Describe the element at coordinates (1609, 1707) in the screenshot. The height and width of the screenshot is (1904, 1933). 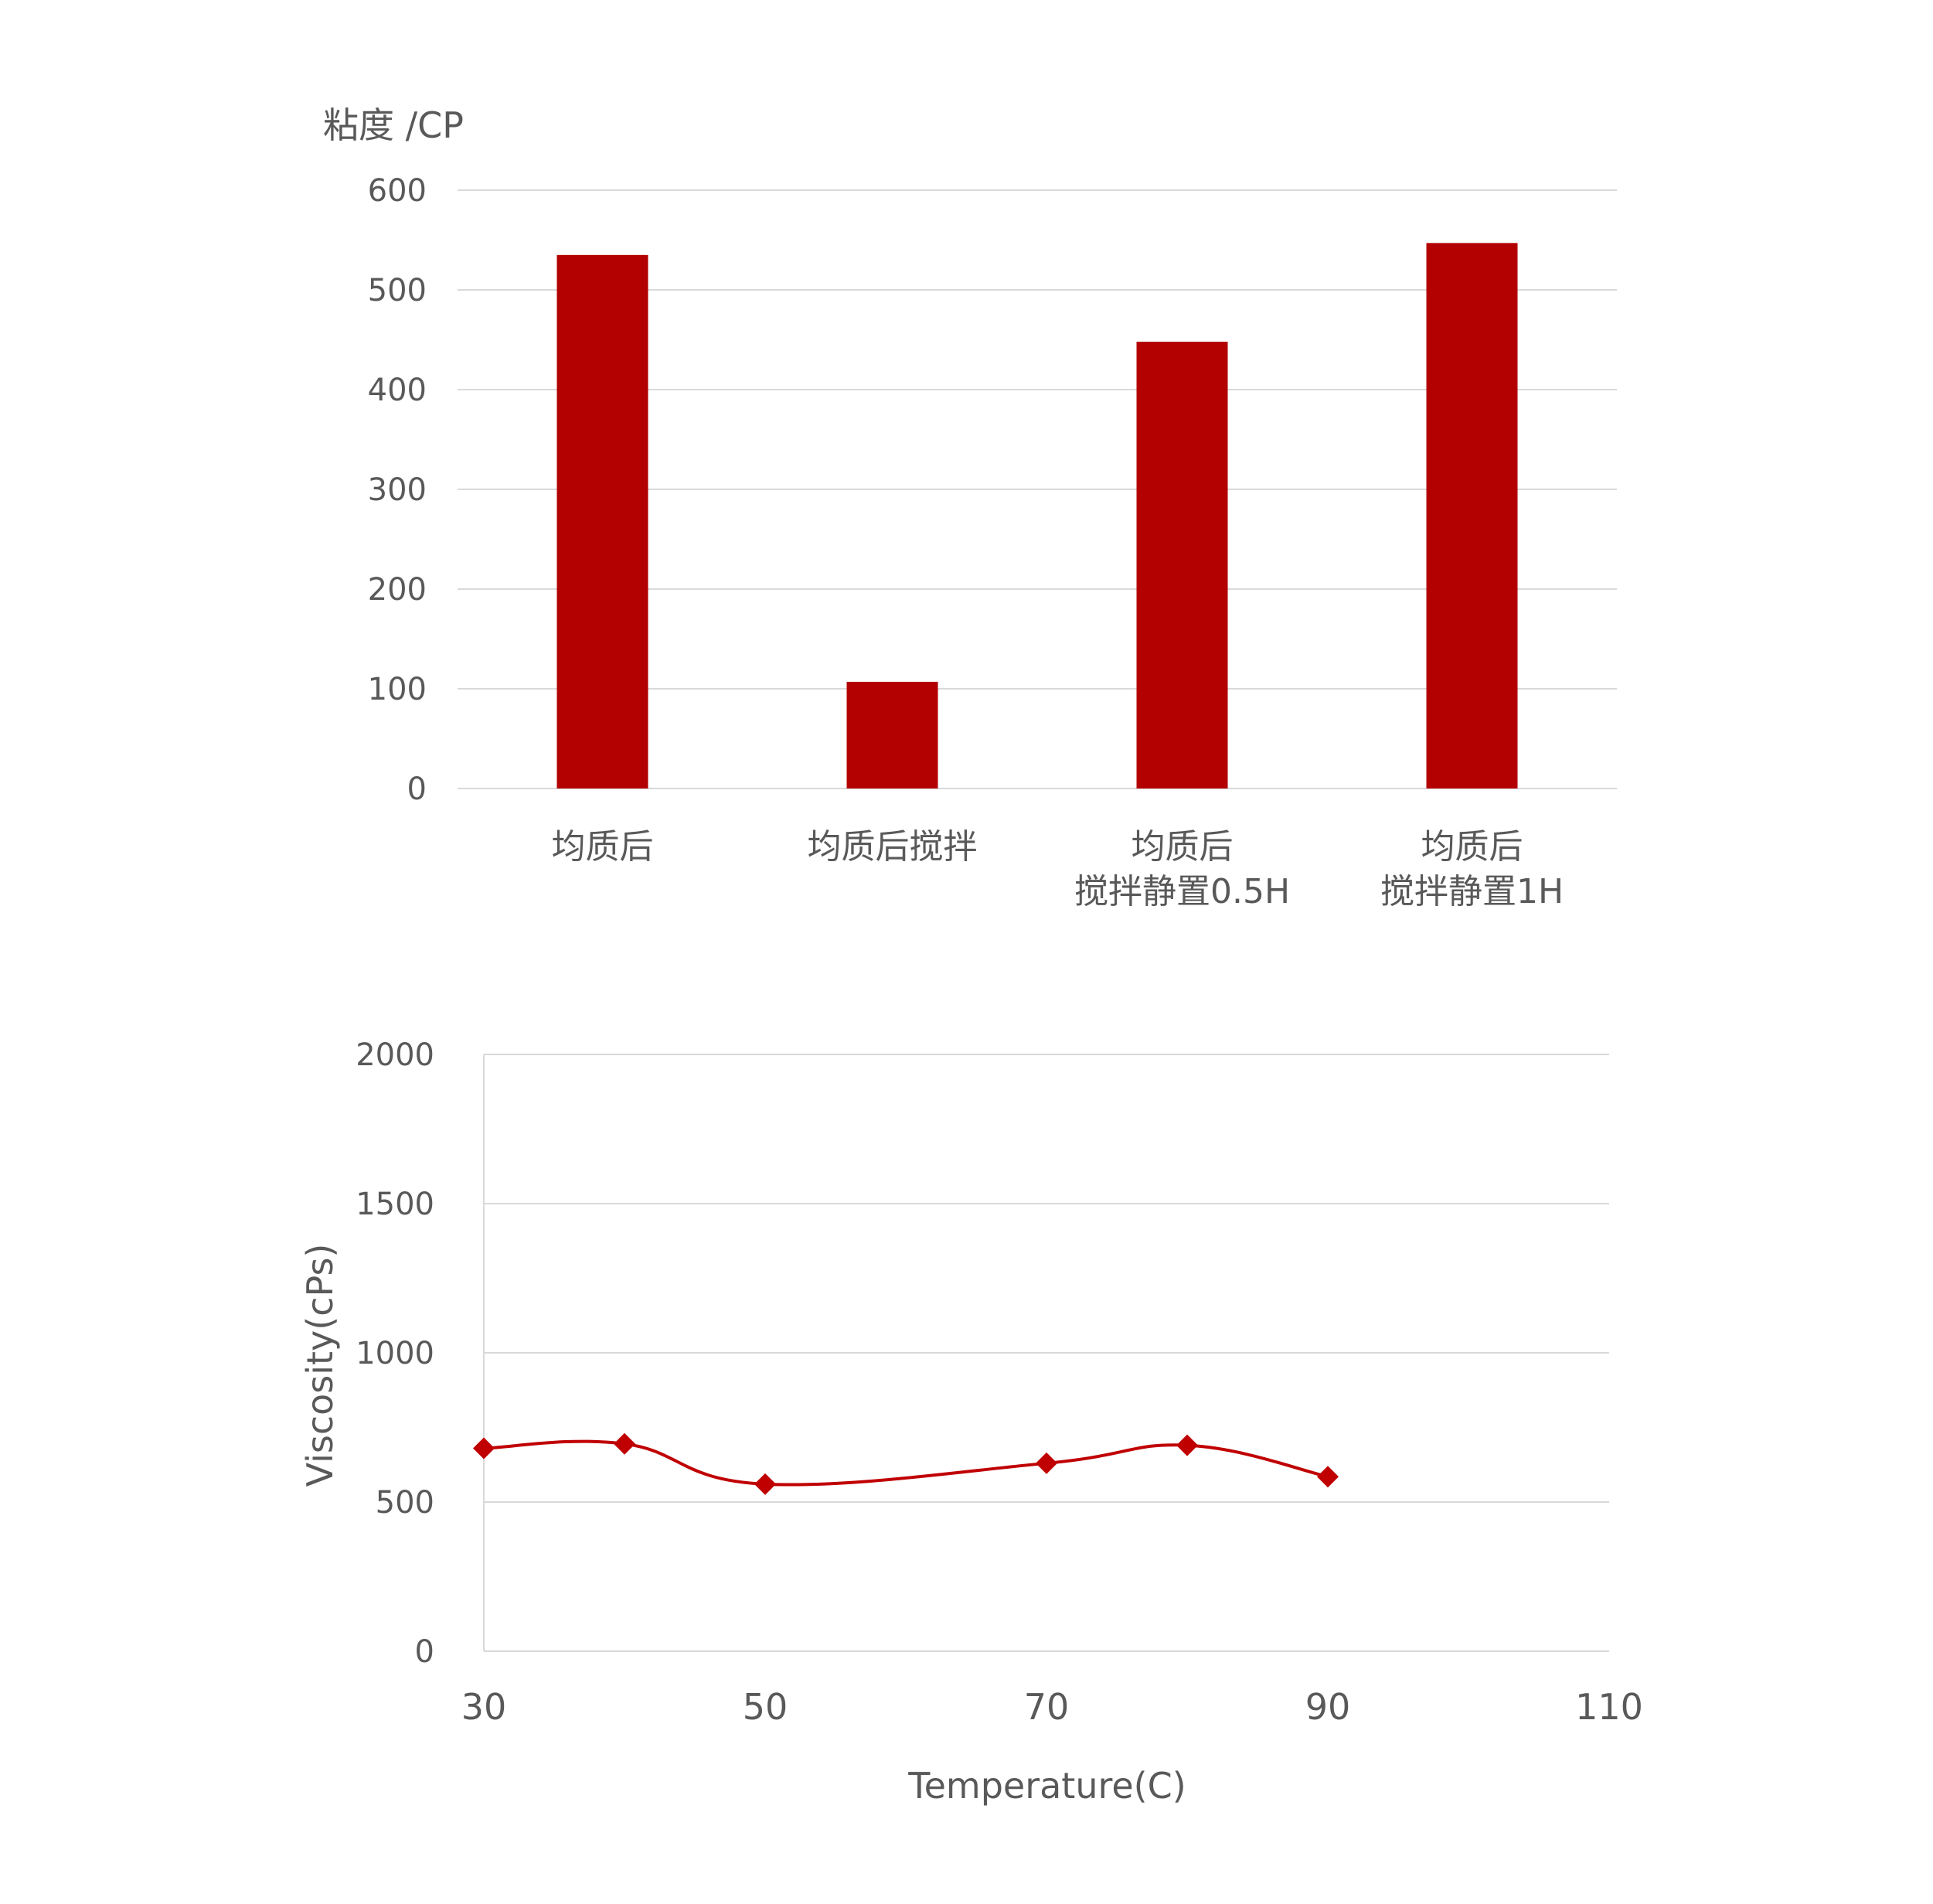
I see `line-x-tick-label: 110` at that location.